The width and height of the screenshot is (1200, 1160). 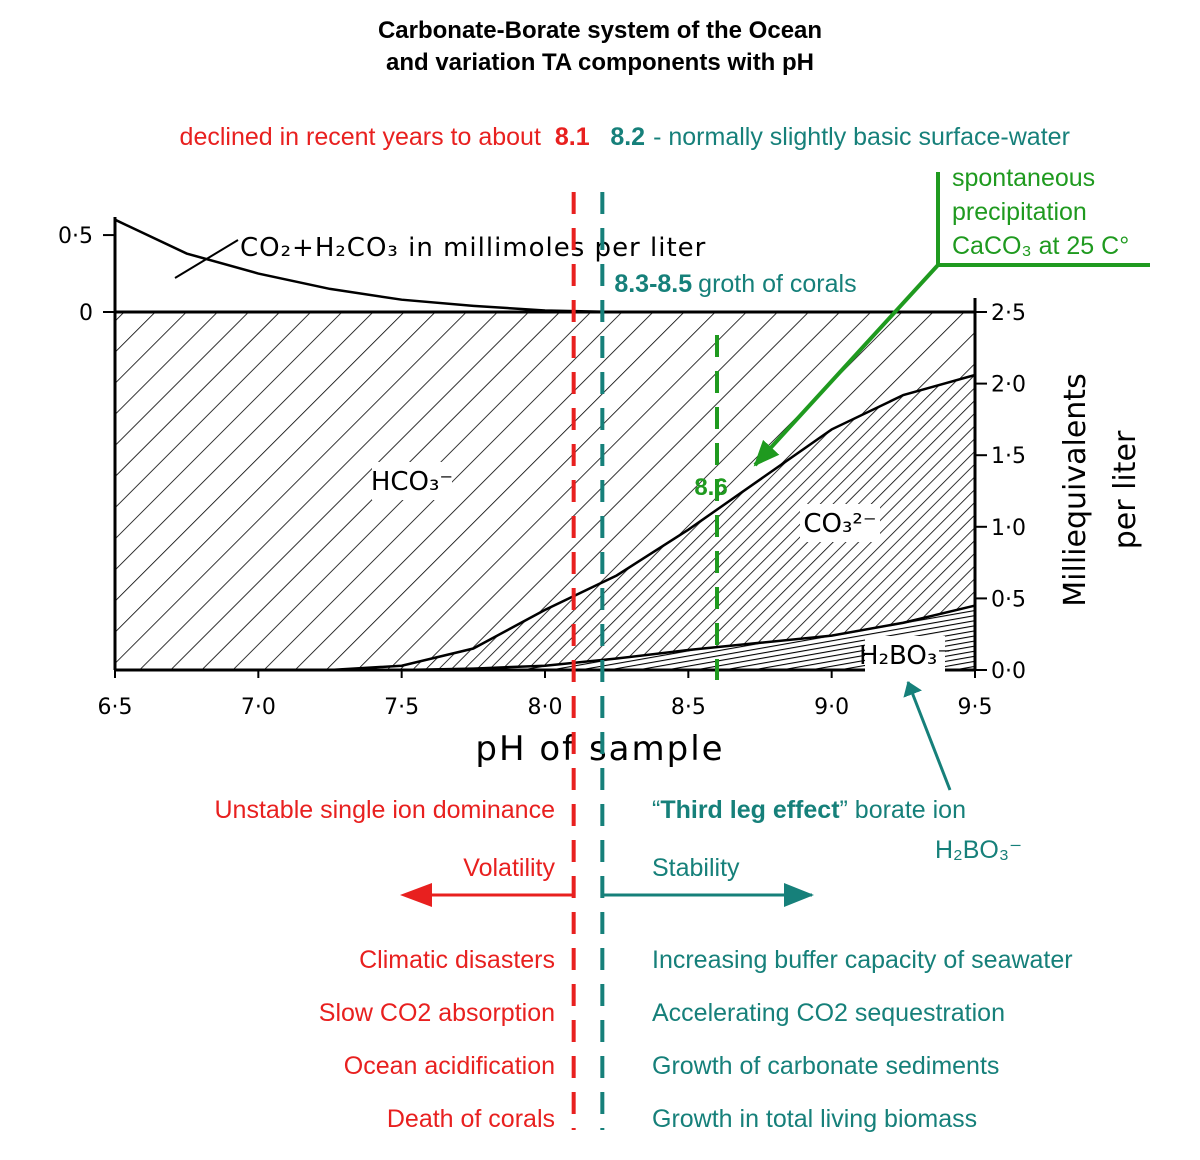 I want to click on y-tick-label: 2·5, so click(x=1008, y=313).